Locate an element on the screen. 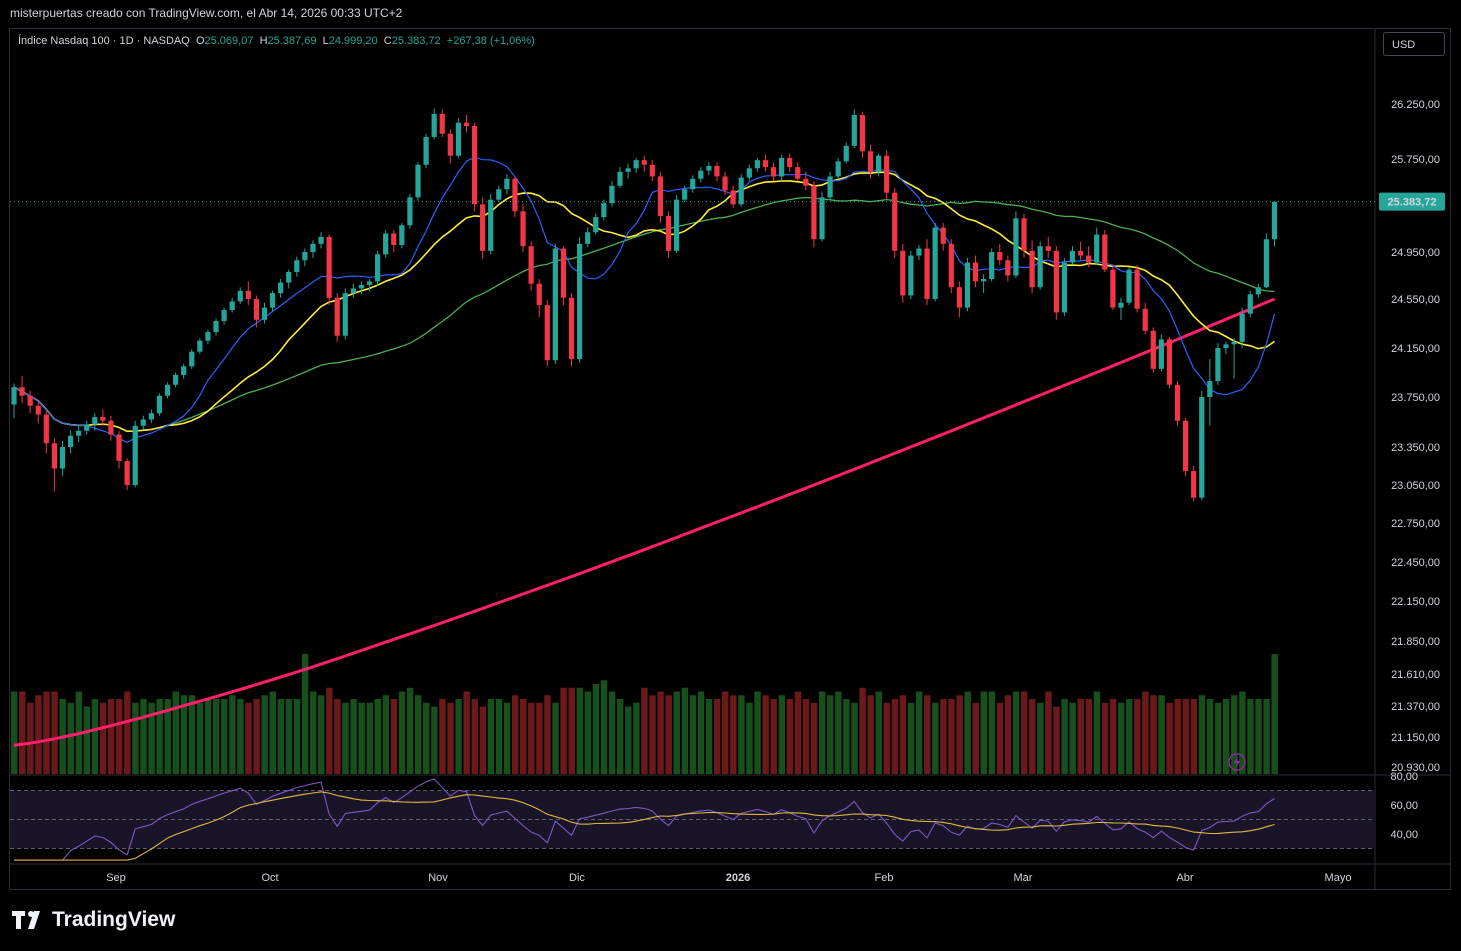 This screenshot has width=1461, height=951. price-tick-label: 20.930,00 is located at coordinates (1415, 768).